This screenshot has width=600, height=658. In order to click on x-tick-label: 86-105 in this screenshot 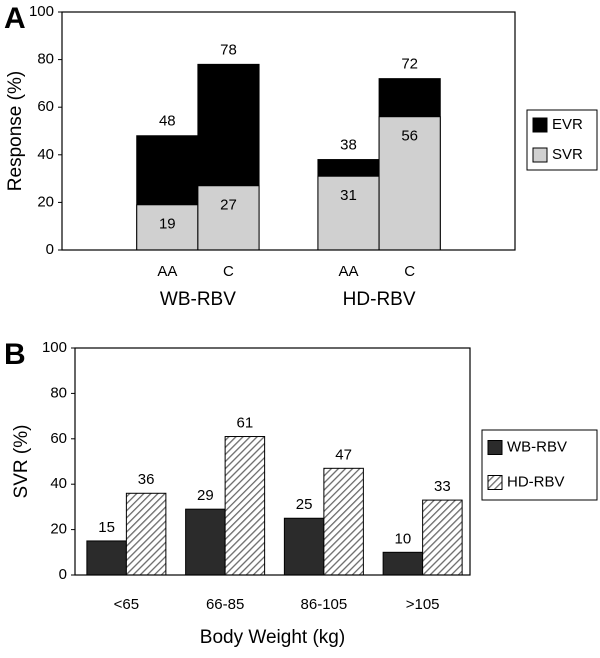, I will do `click(324, 604)`.